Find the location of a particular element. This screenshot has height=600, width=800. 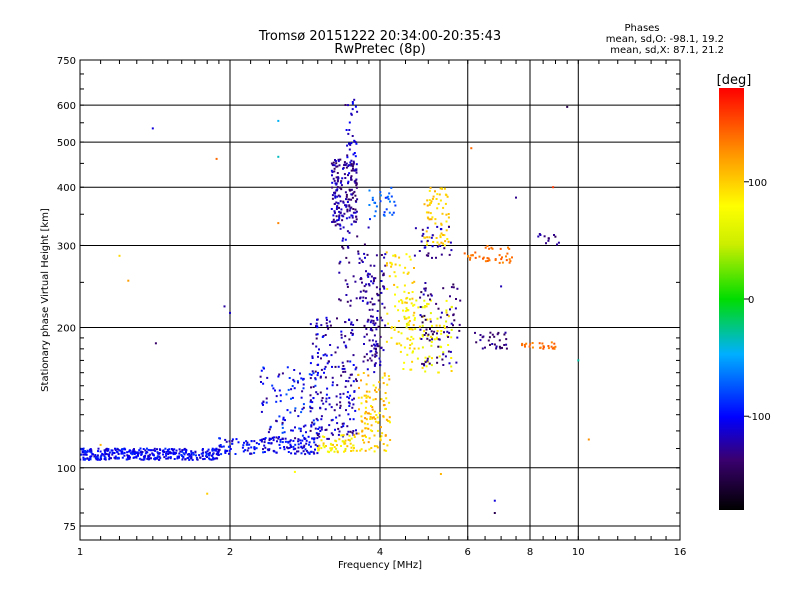

colorbar-tick-label: 0 is located at coordinates (751, 300).